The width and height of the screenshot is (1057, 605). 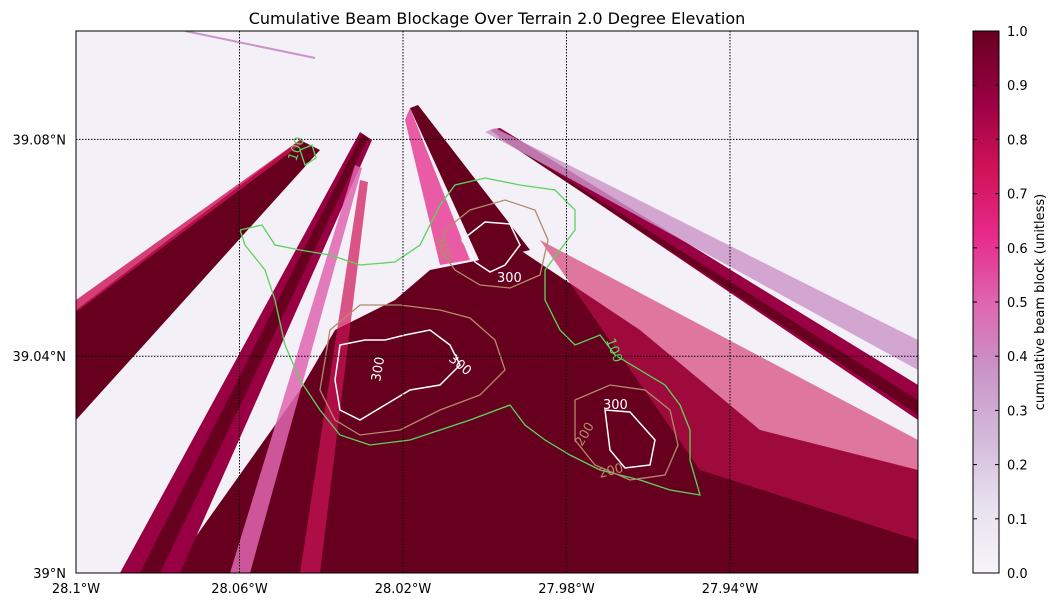 I want to click on colorbar-tick-label: 0.8, so click(x=1017, y=140).